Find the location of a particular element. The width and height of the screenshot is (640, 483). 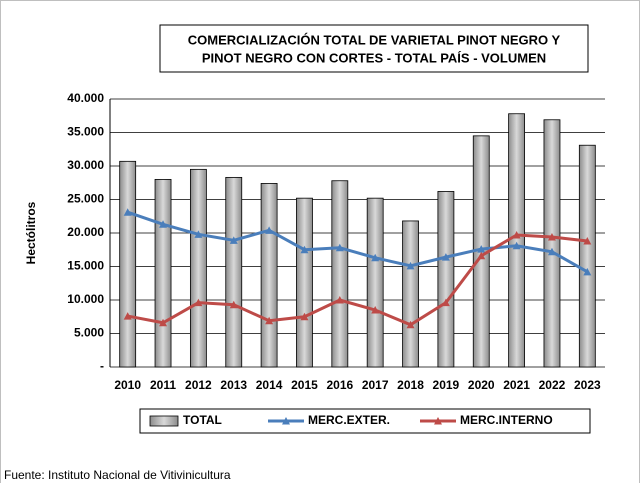

y-tick-label: 5.000 is located at coordinates (89, 333).